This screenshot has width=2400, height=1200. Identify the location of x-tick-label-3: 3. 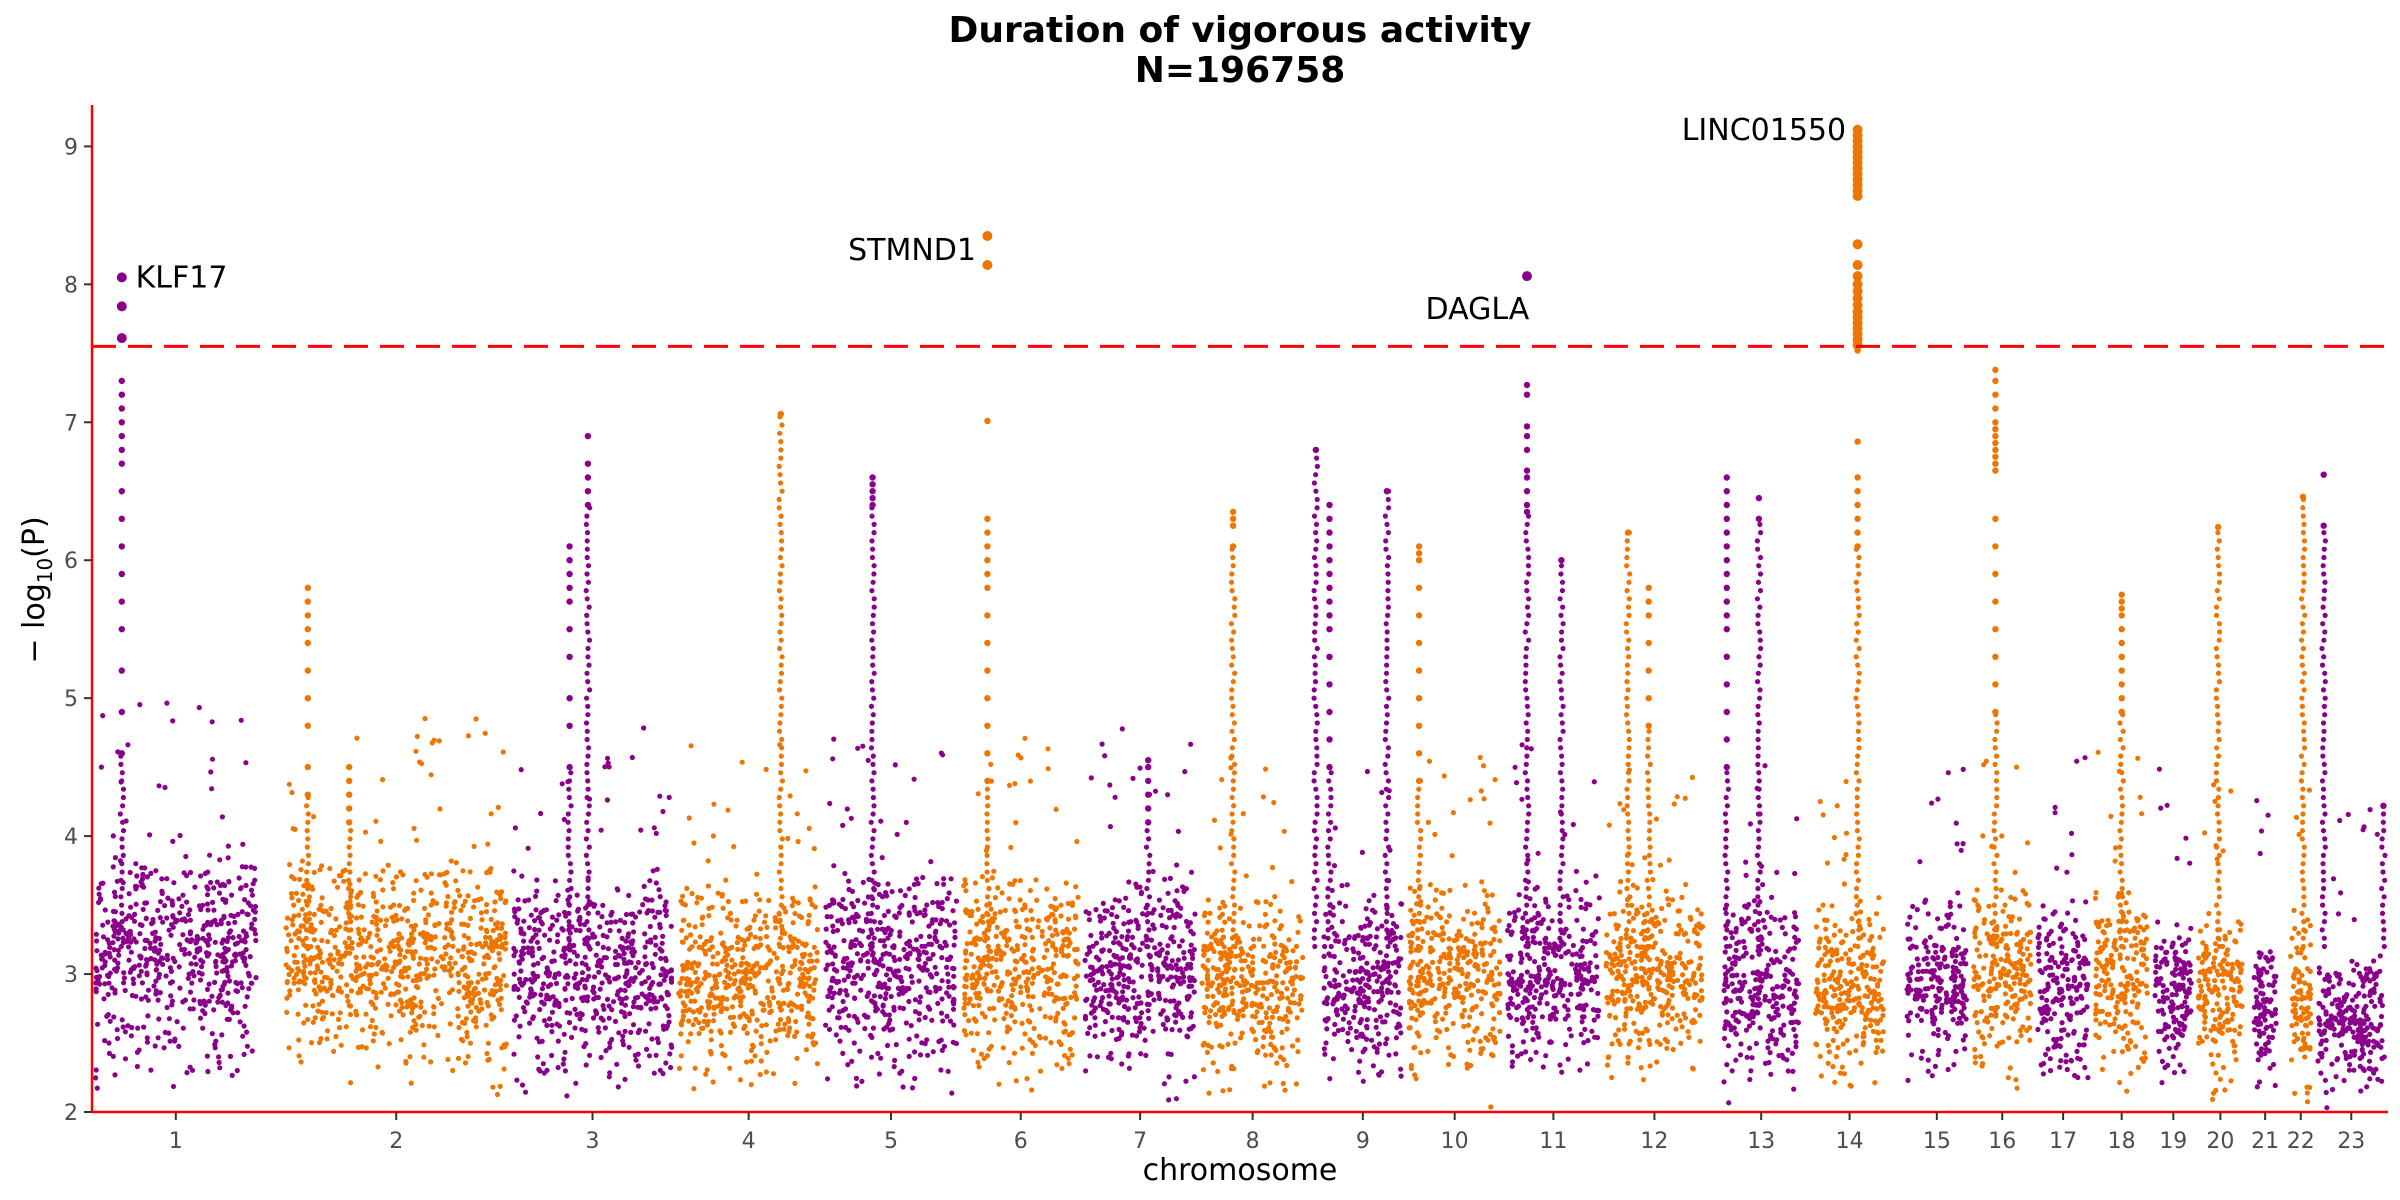
(593, 1141).